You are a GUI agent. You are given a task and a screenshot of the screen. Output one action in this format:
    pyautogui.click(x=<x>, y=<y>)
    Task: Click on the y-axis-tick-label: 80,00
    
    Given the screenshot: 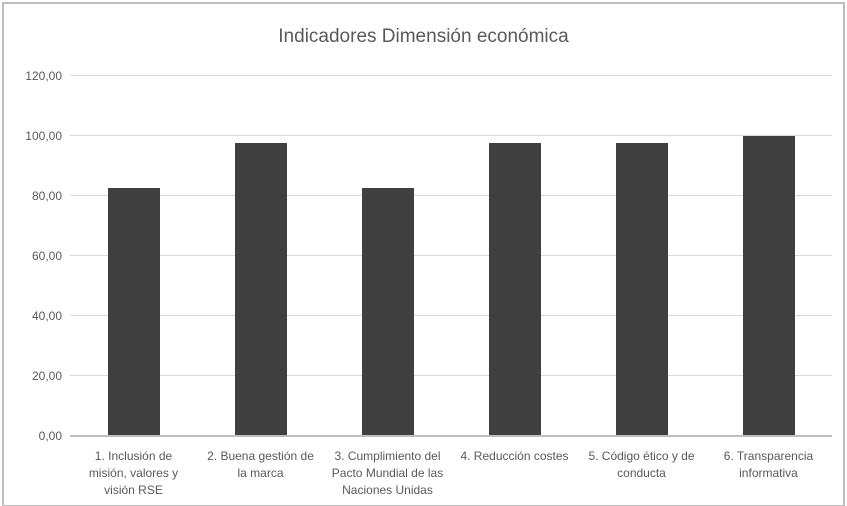 What is the action you would take?
    pyautogui.click(x=46, y=196)
    